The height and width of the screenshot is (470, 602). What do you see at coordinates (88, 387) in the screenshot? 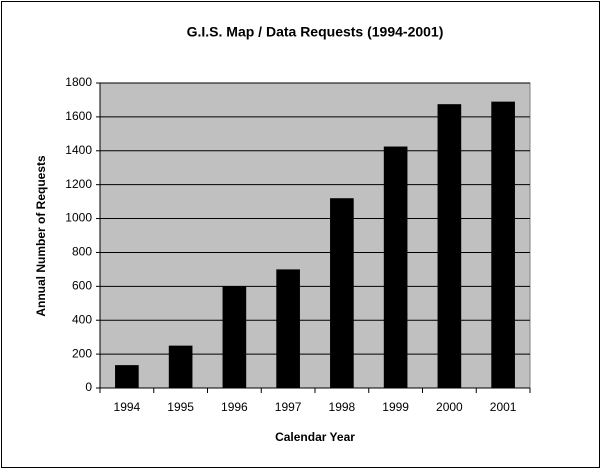
I see `y-tick-label: 0` at bounding box center [88, 387].